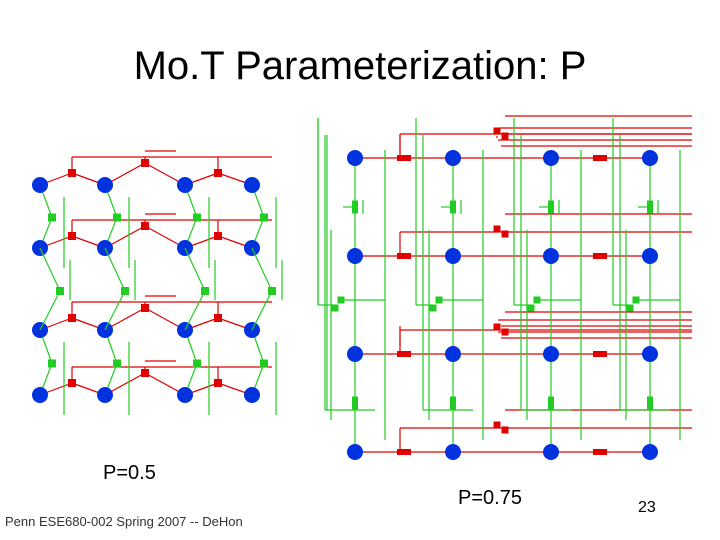 The height and width of the screenshot is (540, 720). Describe the element at coordinates (129, 473) in the screenshot. I see `left-label: P=0.5` at that location.